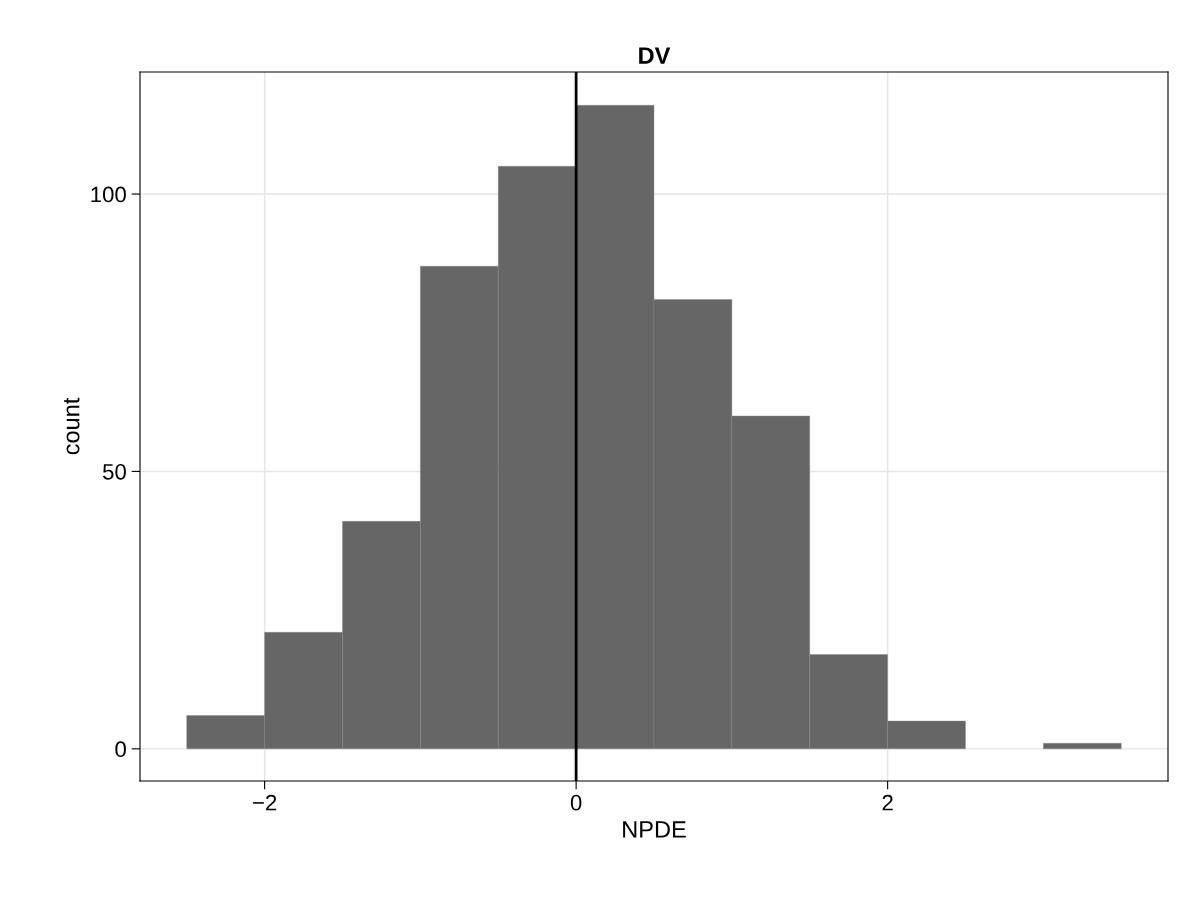 This screenshot has height=900, width=1200. Describe the element at coordinates (120, 749) in the screenshot. I see `y-tick-label: 0` at that location.